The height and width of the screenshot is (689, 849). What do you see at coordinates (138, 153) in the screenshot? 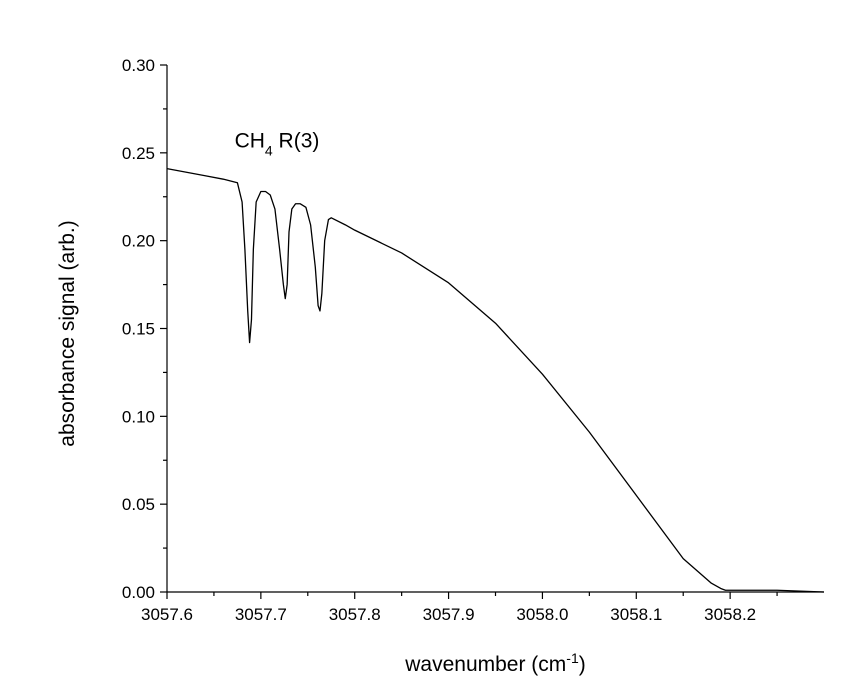
I see `y-tick-label: 0.25` at bounding box center [138, 153].